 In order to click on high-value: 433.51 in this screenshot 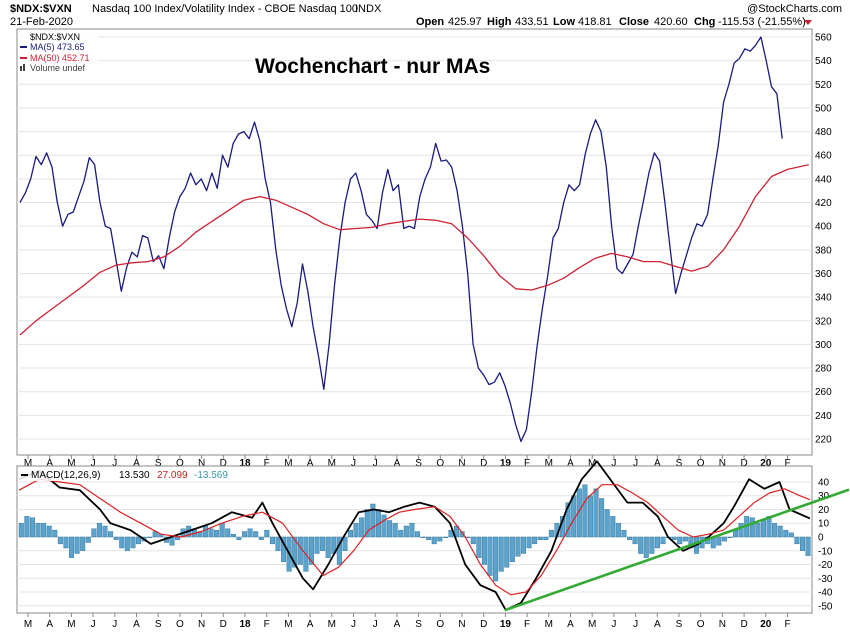, I will do `click(532, 22)`.